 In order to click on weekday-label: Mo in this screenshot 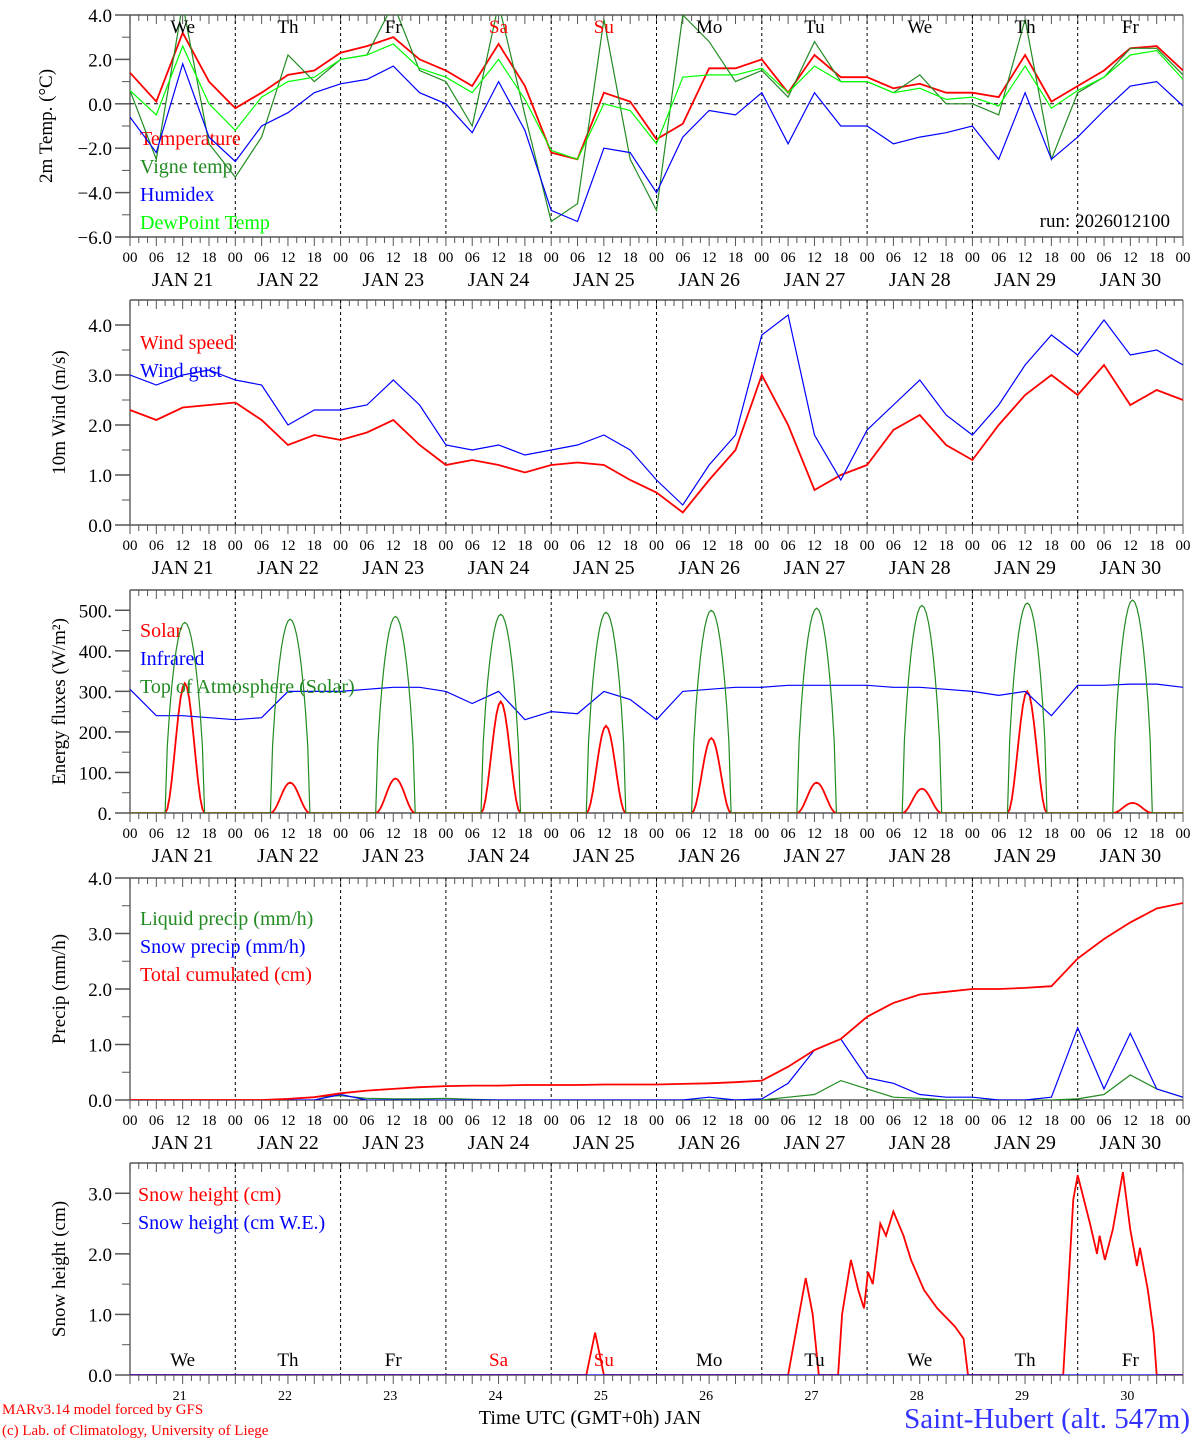, I will do `click(709, 27)`.